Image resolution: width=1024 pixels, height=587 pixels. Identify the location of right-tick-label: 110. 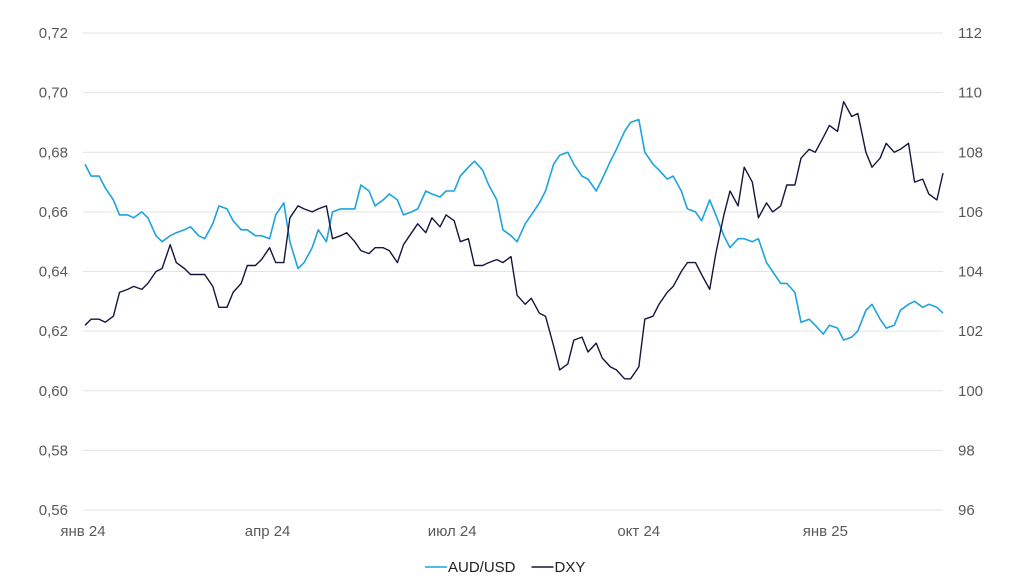
(970, 93).